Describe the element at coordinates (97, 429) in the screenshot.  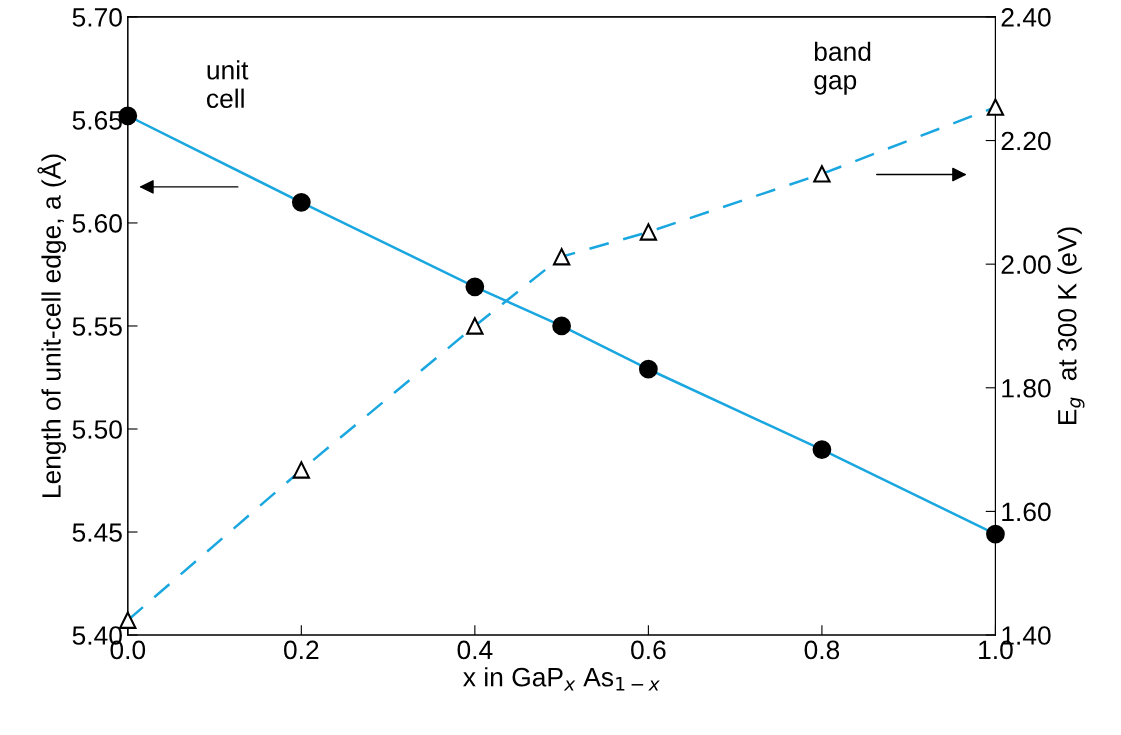
I see `y-tick-label: 5.50` at that location.